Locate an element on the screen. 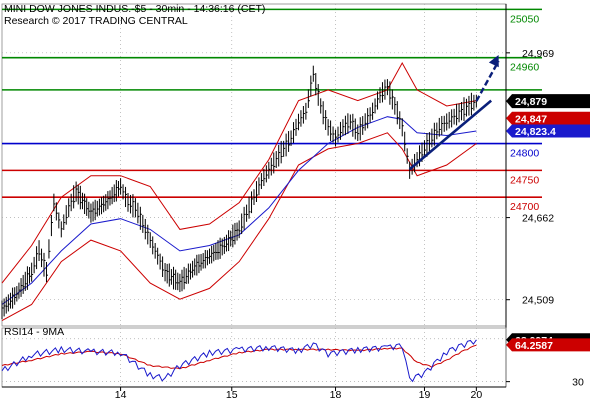 The width and height of the screenshot is (590, 400). level-label: 24800 is located at coordinates (524, 154).